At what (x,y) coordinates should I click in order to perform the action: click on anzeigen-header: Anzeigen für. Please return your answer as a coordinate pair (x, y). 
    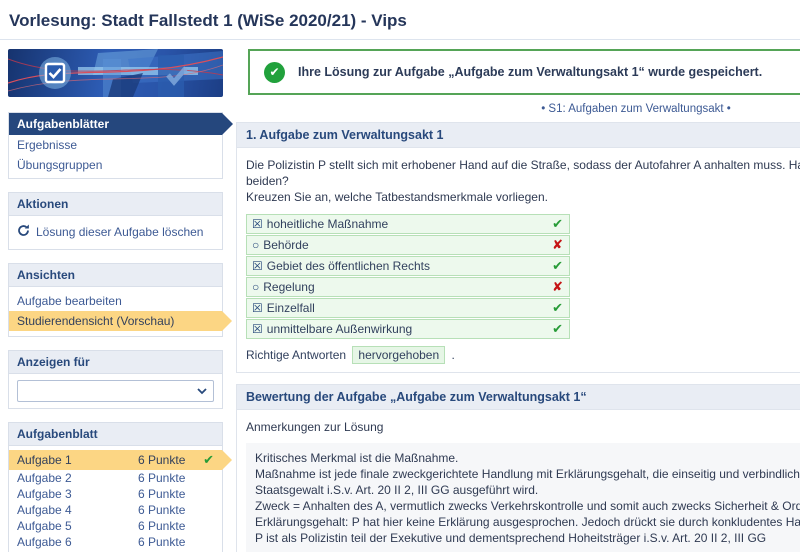
    Looking at the image, I should click on (115, 362).